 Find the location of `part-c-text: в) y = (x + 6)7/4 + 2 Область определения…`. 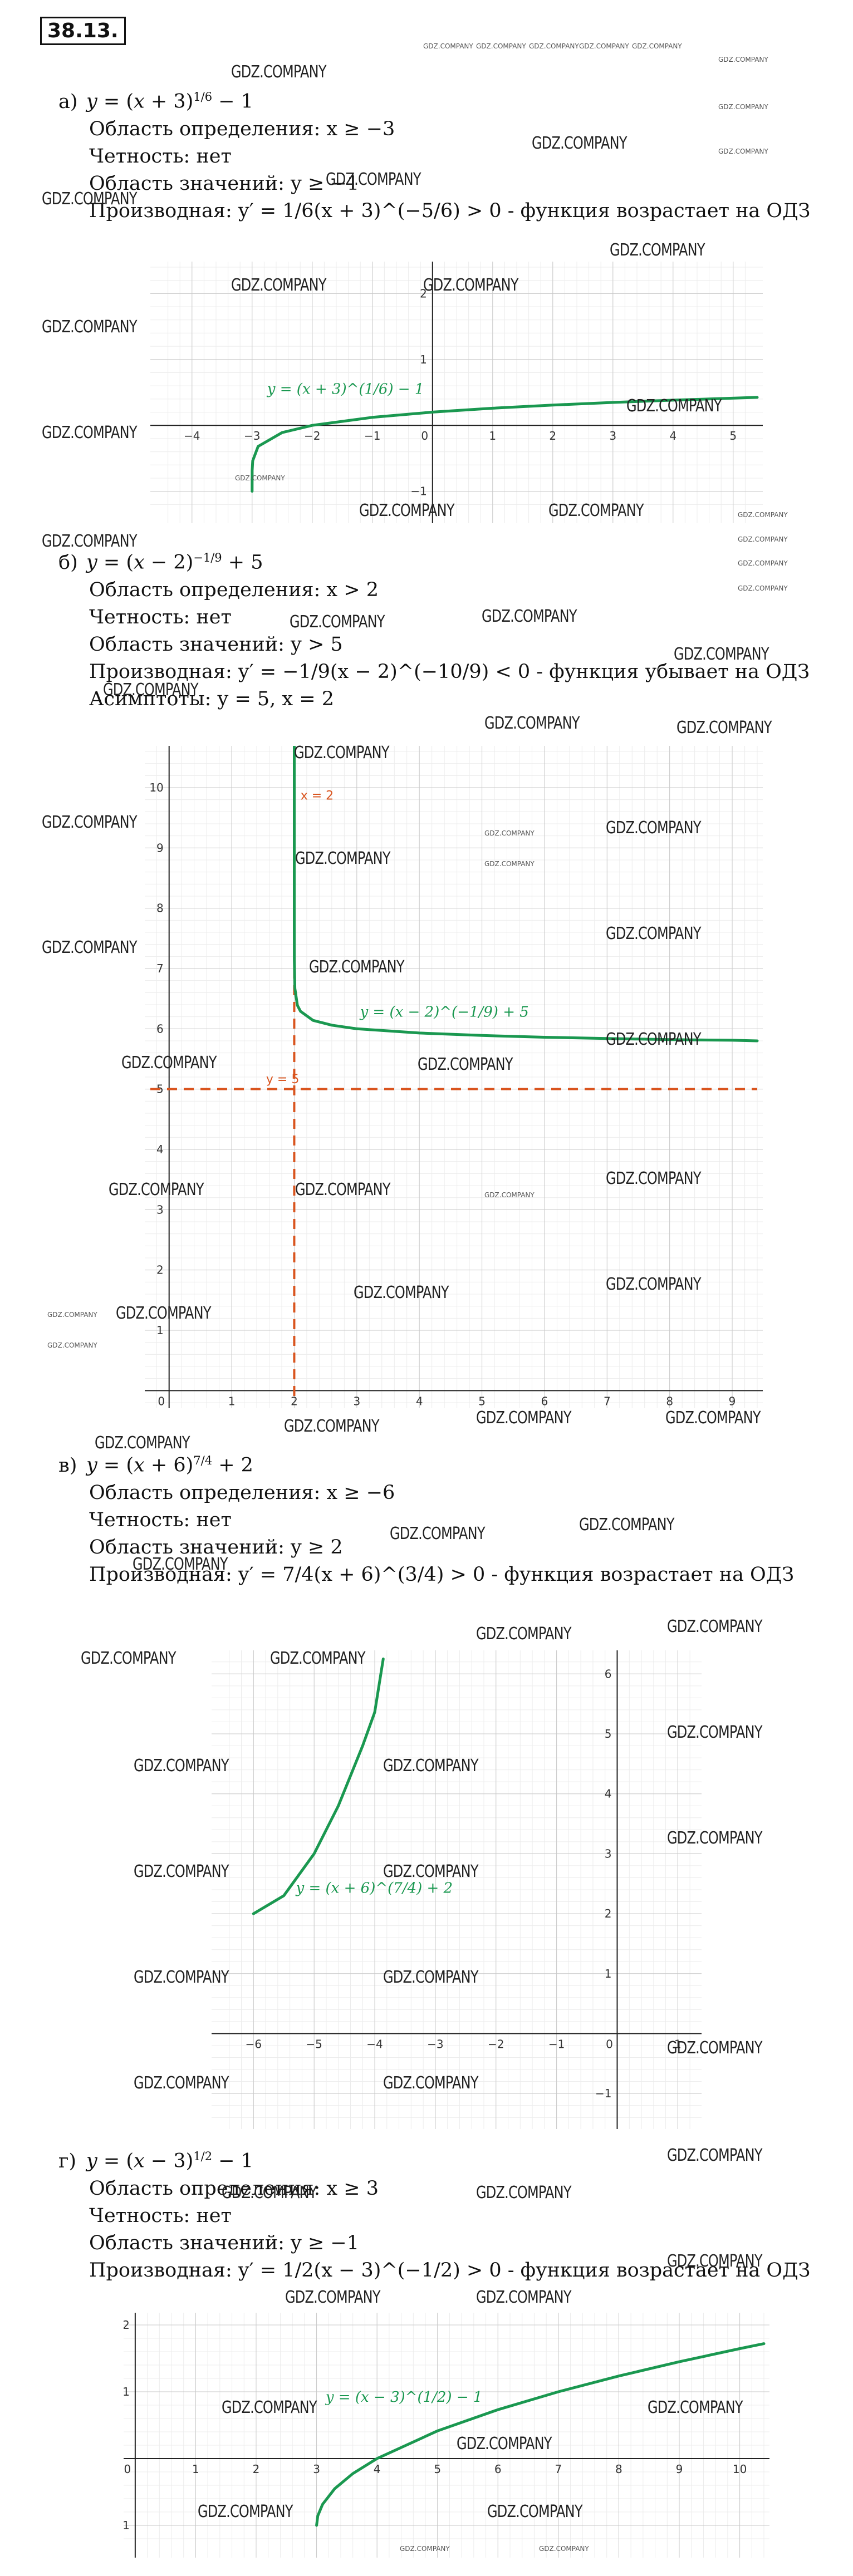

part-c-text: в) y = (x + 6)7/4 + 2 Область определения… is located at coordinates (426, 1518).